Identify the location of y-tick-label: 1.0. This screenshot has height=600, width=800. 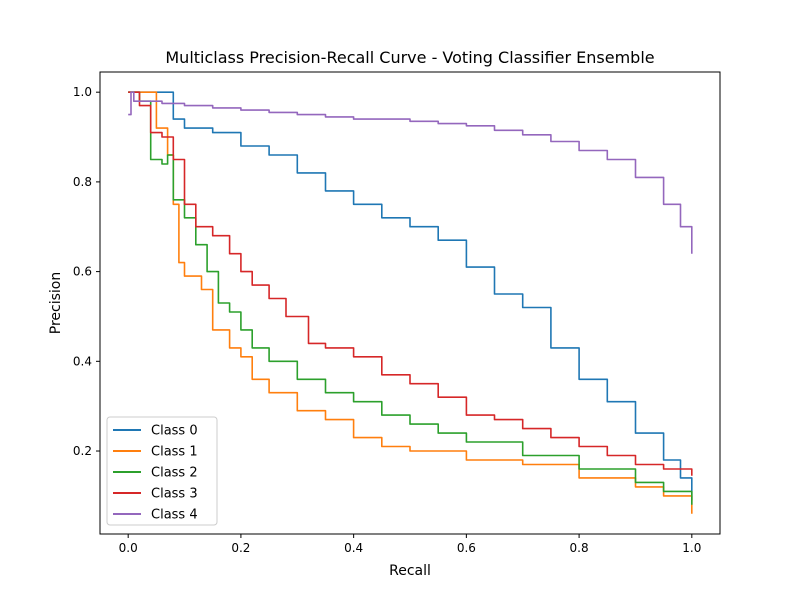
(82, 92).